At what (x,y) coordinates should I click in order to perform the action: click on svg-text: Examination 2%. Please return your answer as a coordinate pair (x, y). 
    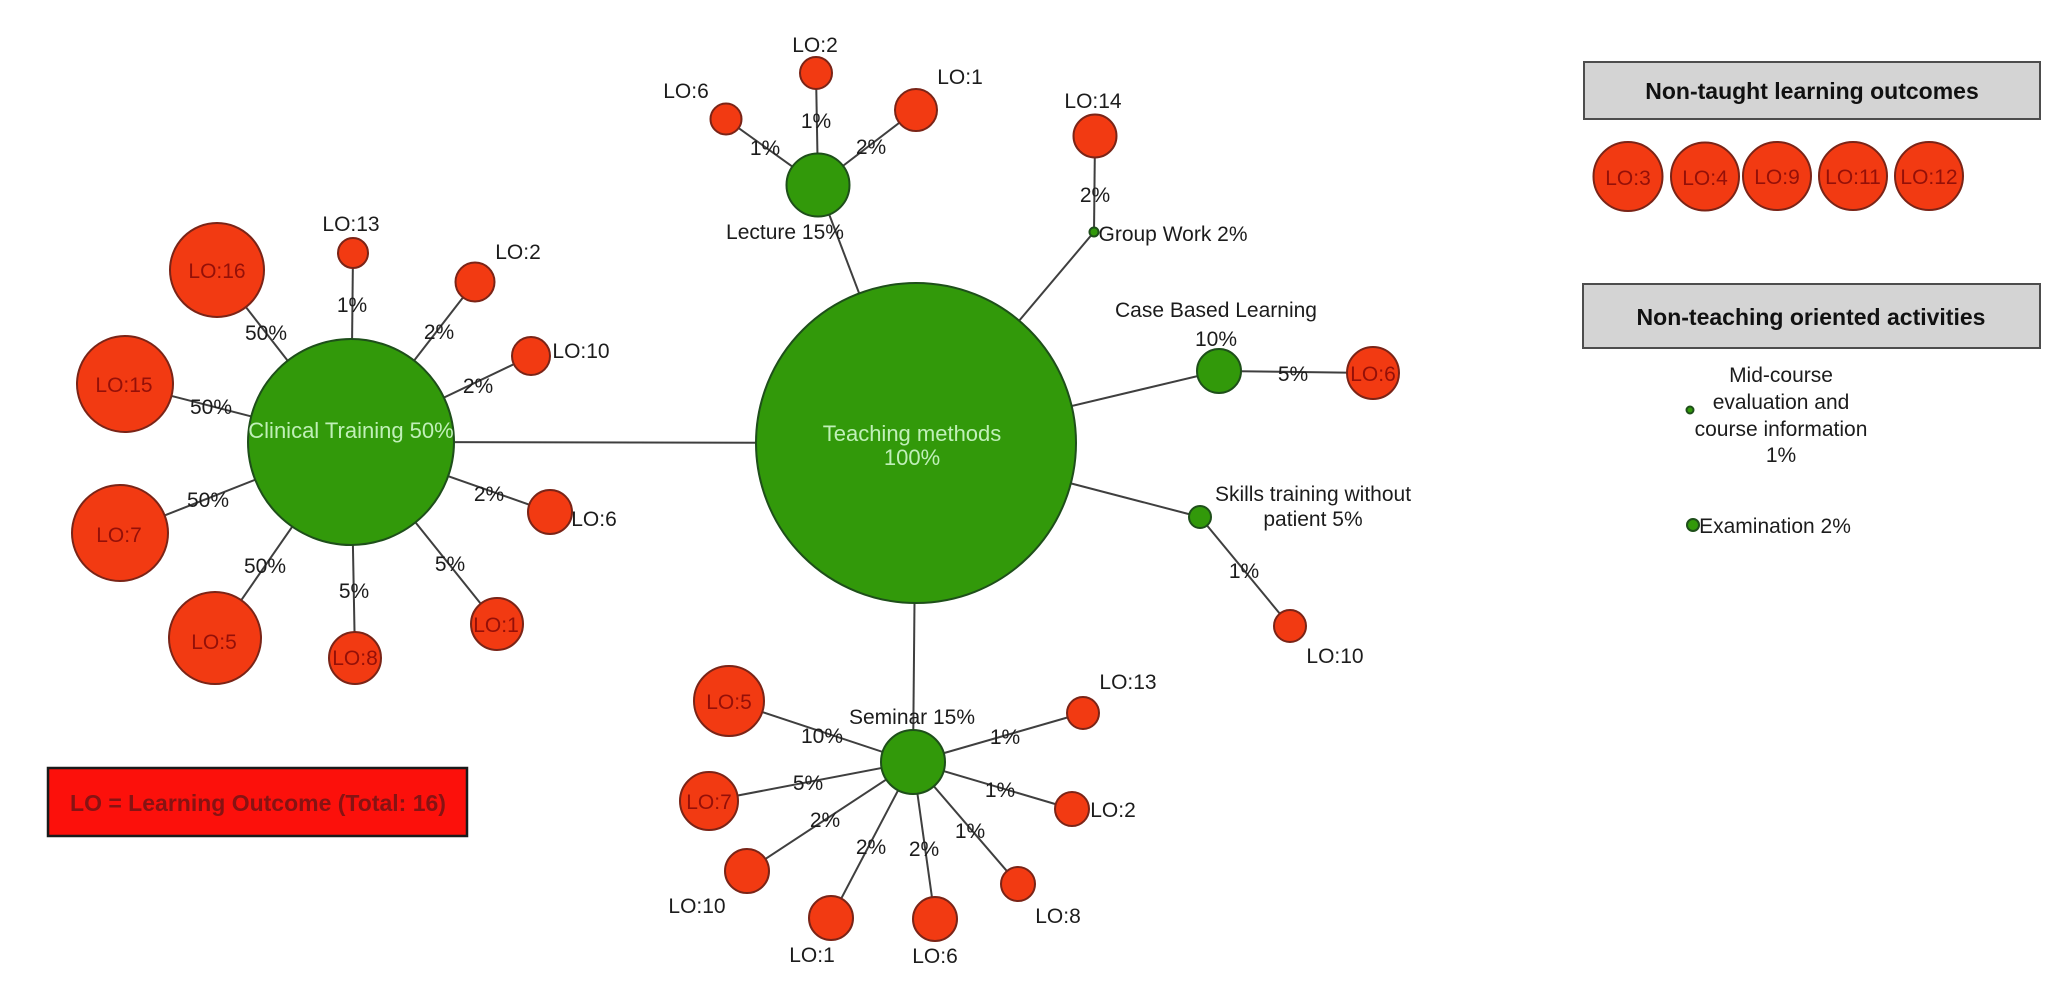
    Looking at the image, I should click on (1775, 526).